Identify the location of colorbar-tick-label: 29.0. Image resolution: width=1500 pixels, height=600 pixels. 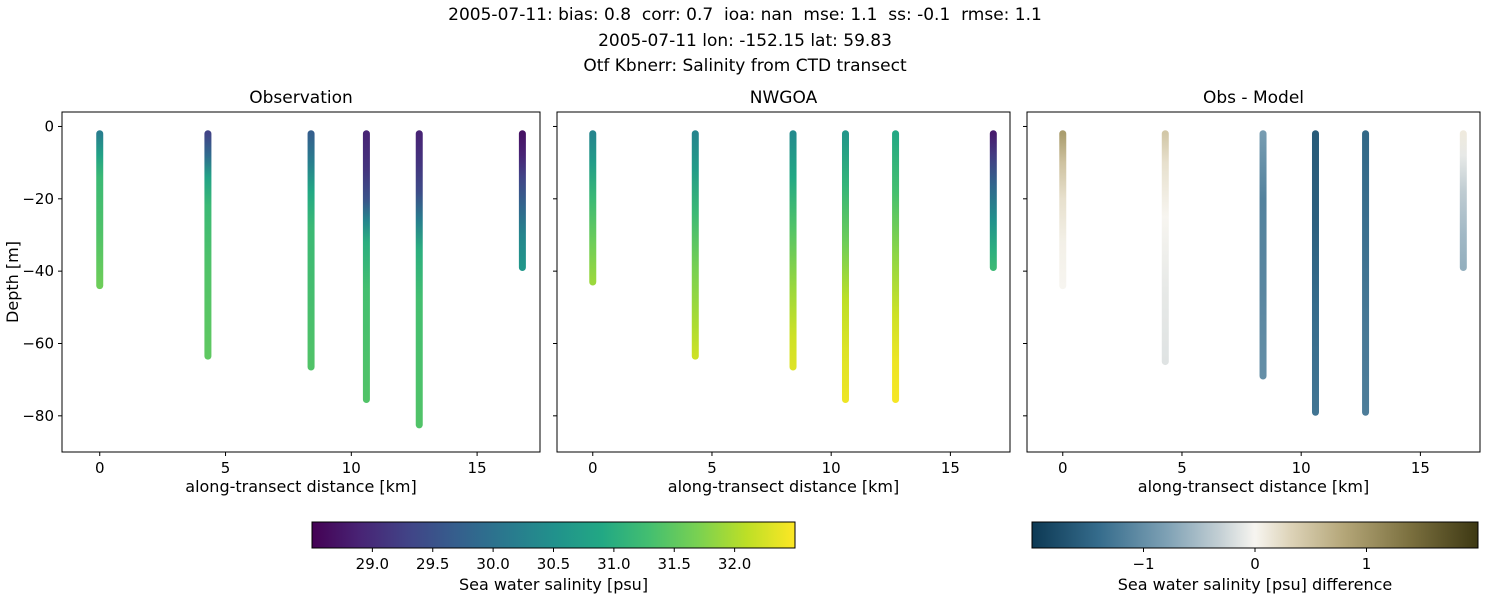
(372, 564).